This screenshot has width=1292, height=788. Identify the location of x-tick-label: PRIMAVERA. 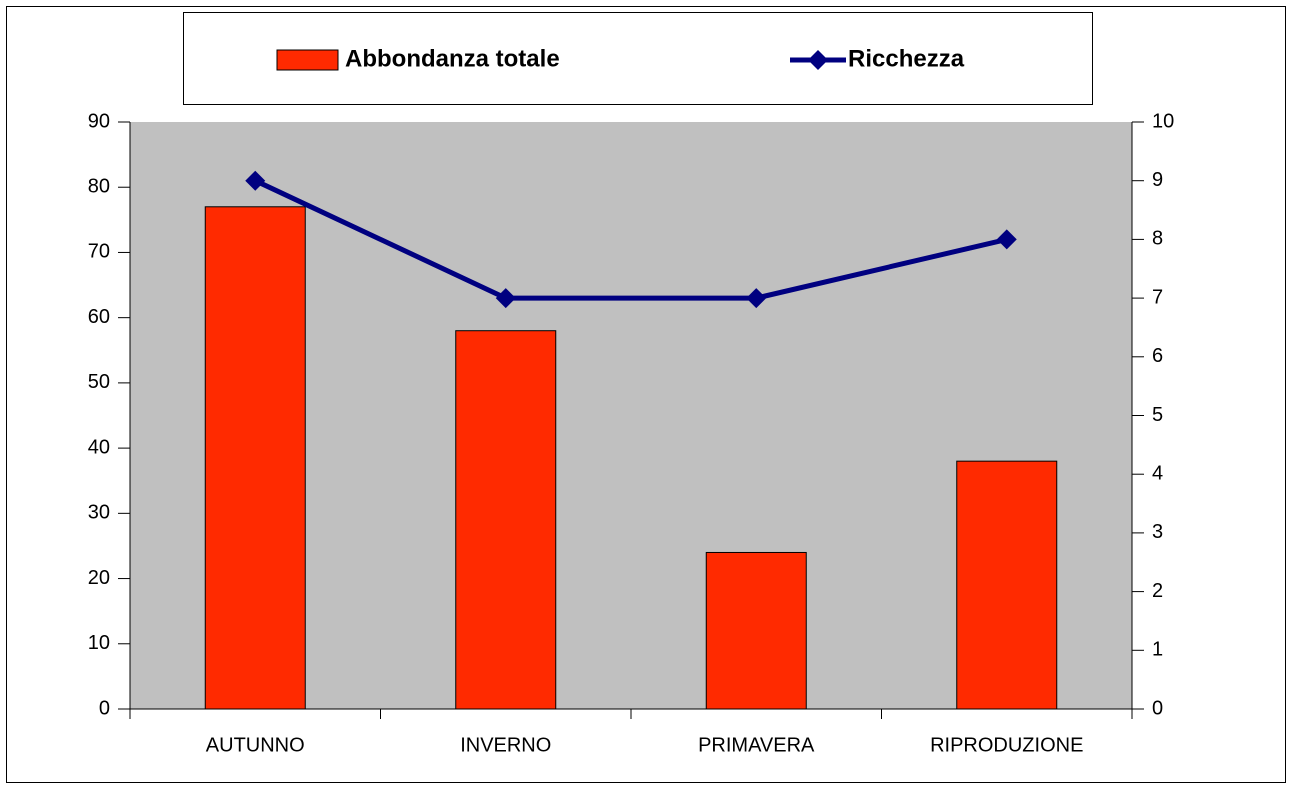
(756, 745).